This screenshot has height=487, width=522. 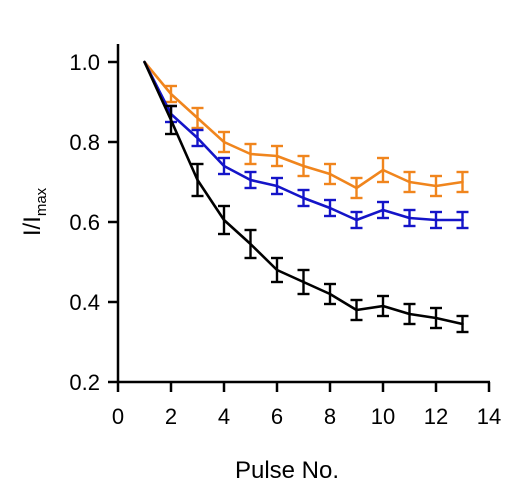 I want to click on y-tick-label: 0.8, so click(x=84, y=142).